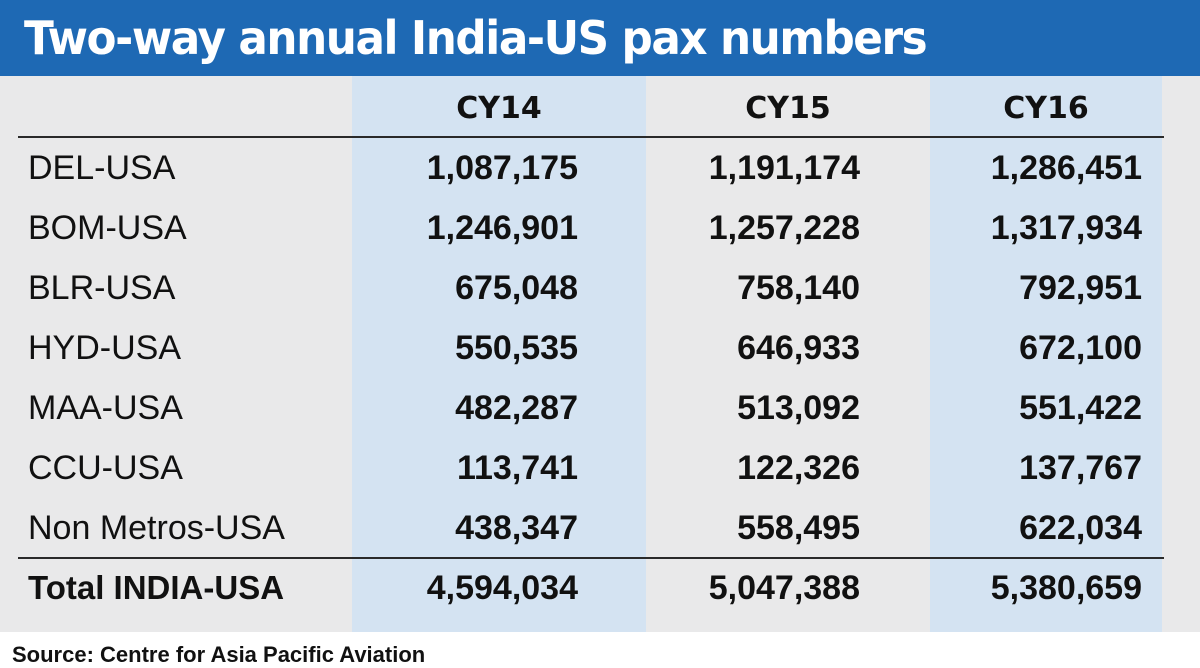 This screenshot has width=1200, height=668. I want to click on row-label: BLR-USA, so click(102, 287).